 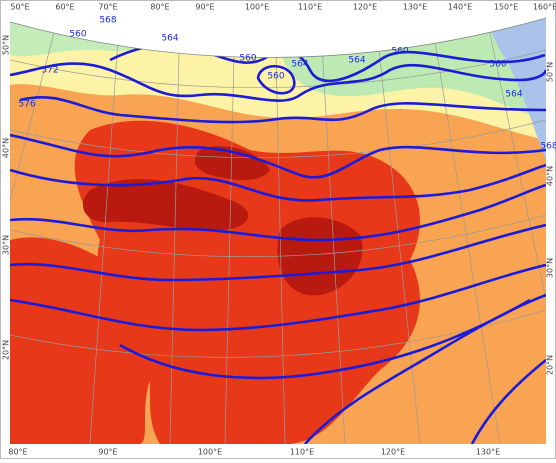 What do you see at coordinates (460, 7) in the screenshot?
I see `longitude-label: 140°E` at bounding box center [460, 7].